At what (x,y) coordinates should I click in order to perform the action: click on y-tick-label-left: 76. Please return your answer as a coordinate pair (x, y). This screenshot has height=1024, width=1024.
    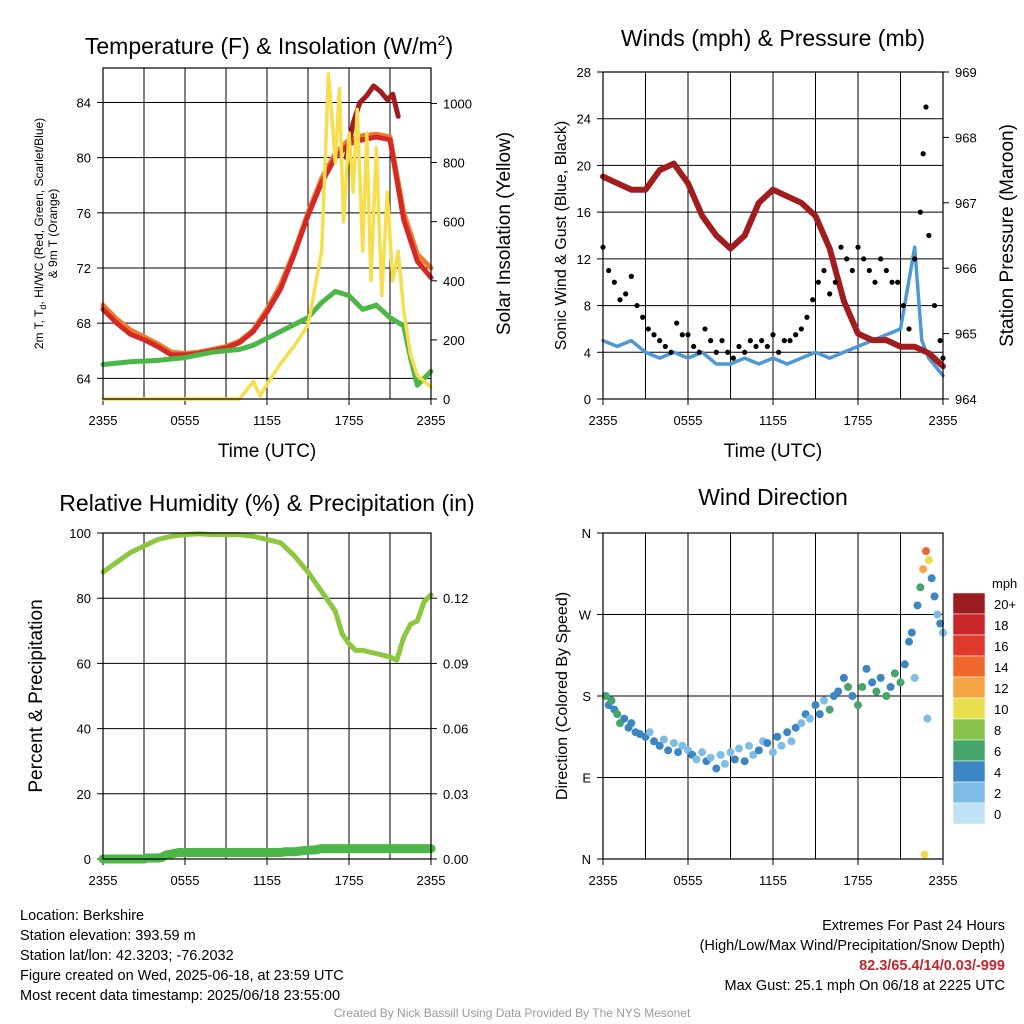
    Looking at the image, I should click on (84, 213).